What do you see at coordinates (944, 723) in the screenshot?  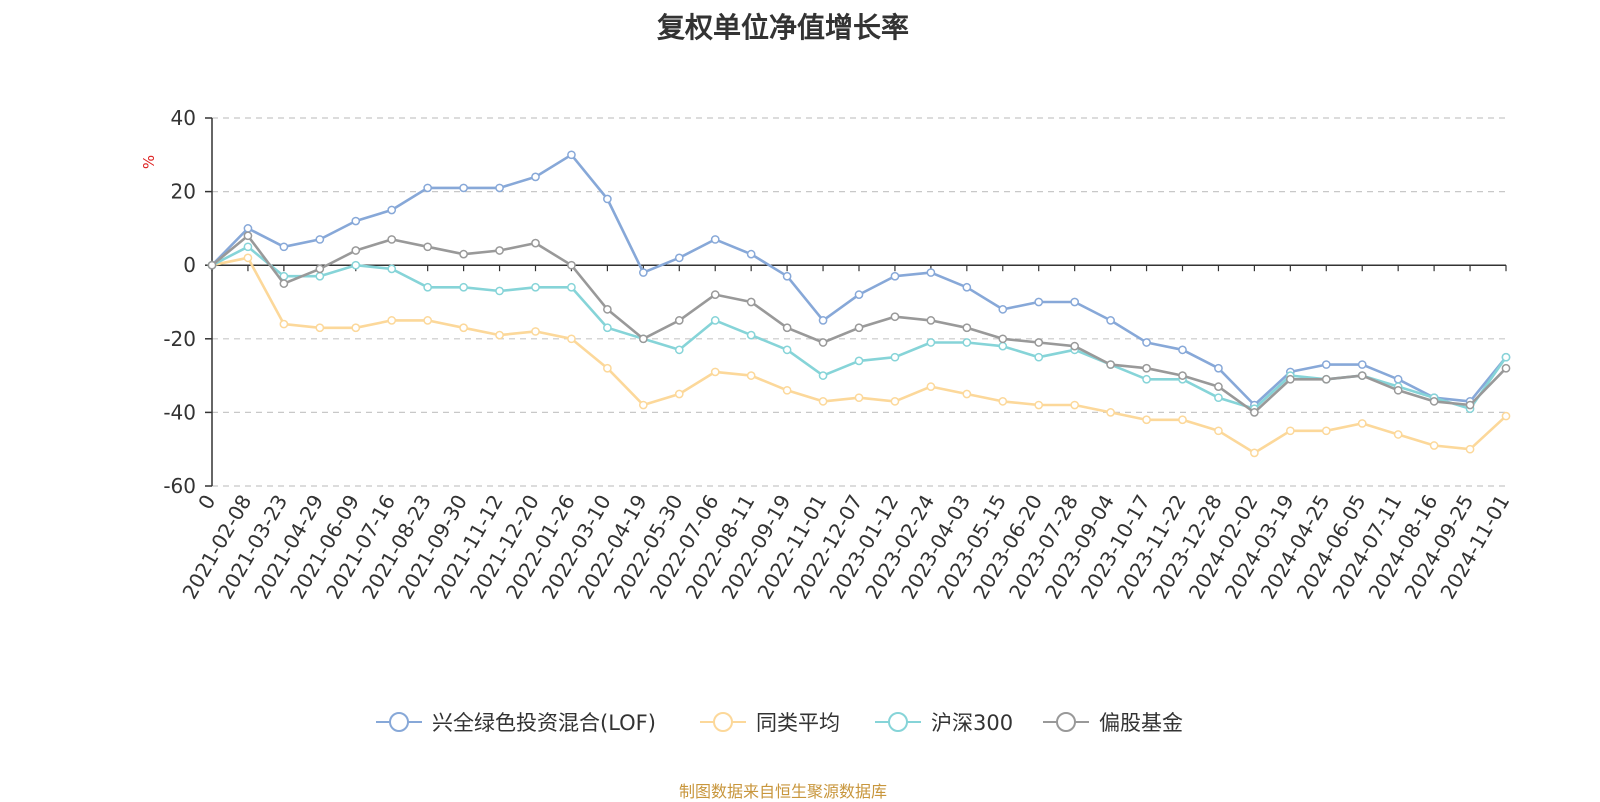 I see `legend-item-2: 沪深300` at bounding box center [944, 723].